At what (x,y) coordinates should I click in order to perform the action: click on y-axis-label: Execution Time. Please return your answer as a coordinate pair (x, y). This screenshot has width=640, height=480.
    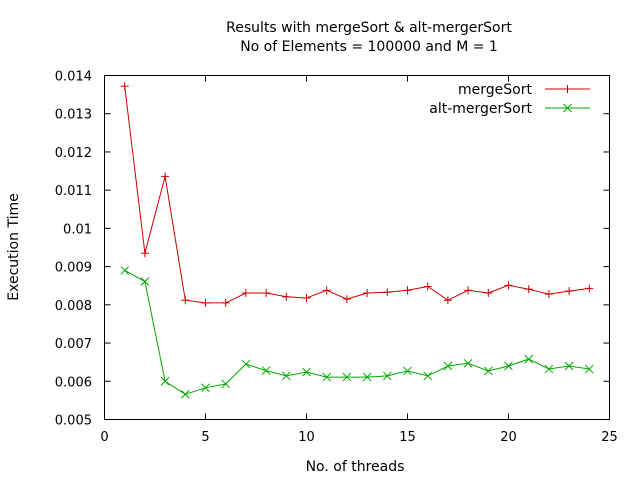
    Looking at the image, I should click on (14, 246).